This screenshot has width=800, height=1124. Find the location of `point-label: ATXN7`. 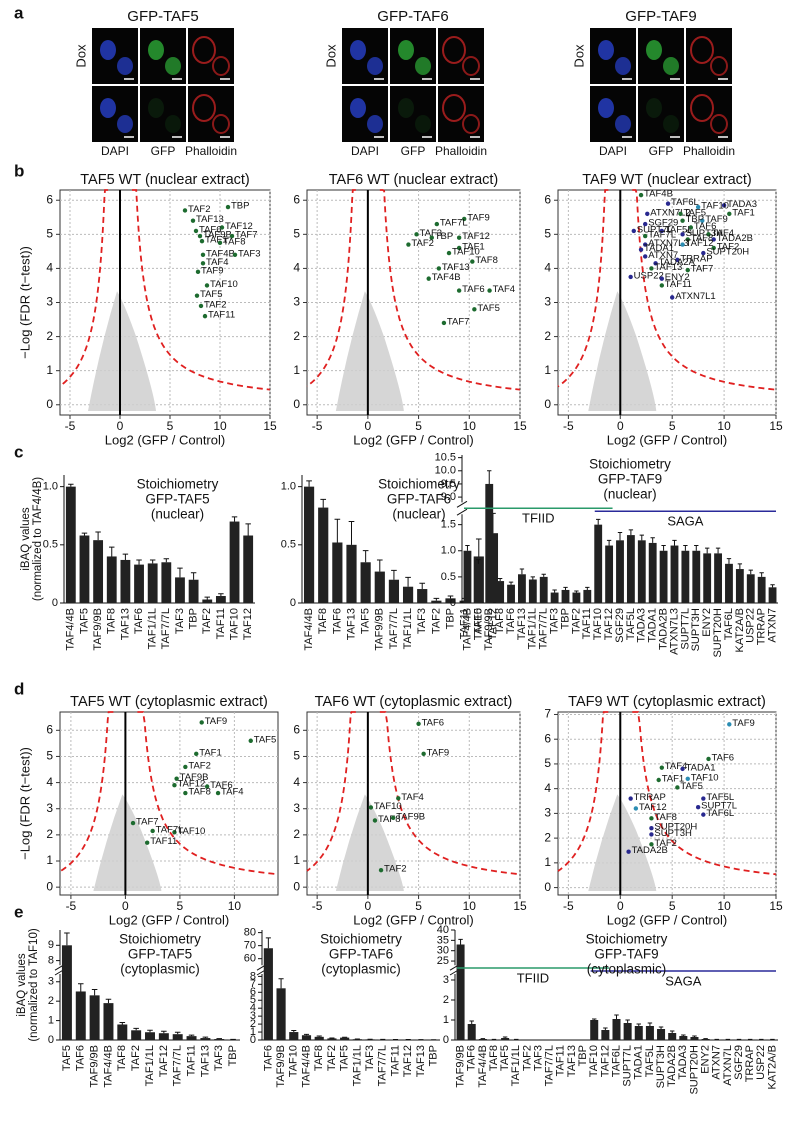

point-label: ATXN7 is located at coordinates (663, 255).